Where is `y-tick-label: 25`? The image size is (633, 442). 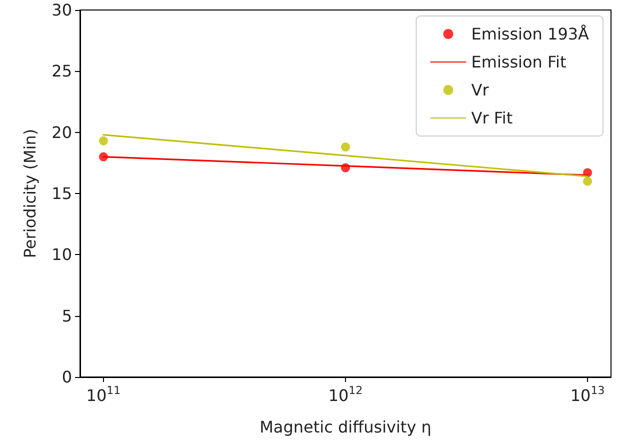
y-tick-label: 25 is located at coordinates (62, 71).